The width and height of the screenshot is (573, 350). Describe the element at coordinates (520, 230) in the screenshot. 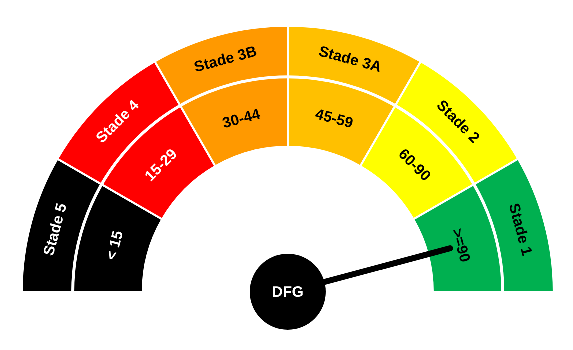

I see `slice-label: Stade 1` at that location.